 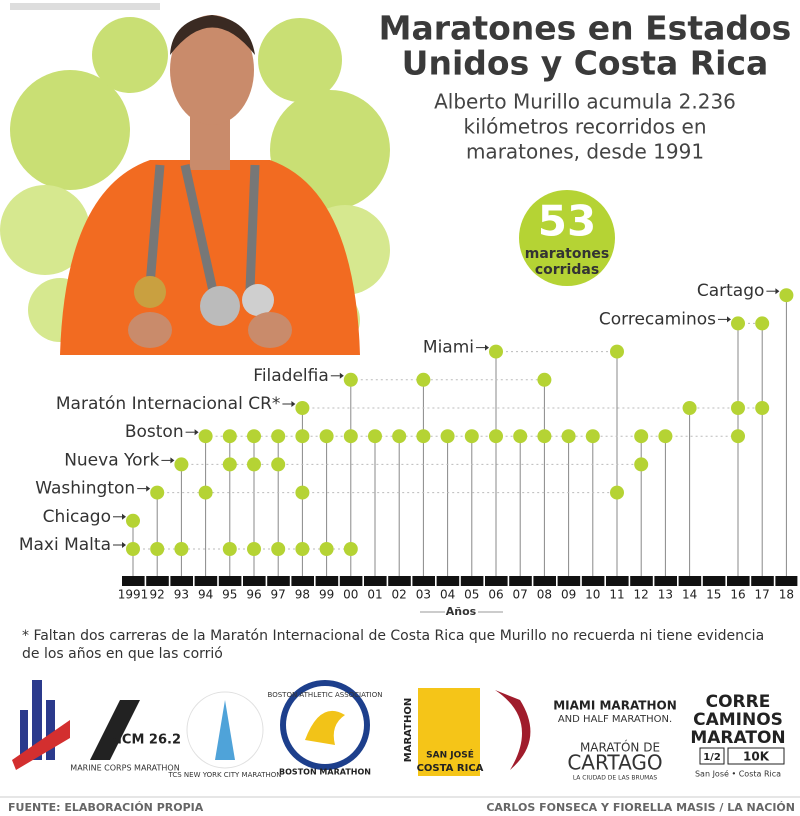 What do you see at coordinates (85, 489) in the screenshot?
I see `series-label: Washington` at bounding box center [85, 489].